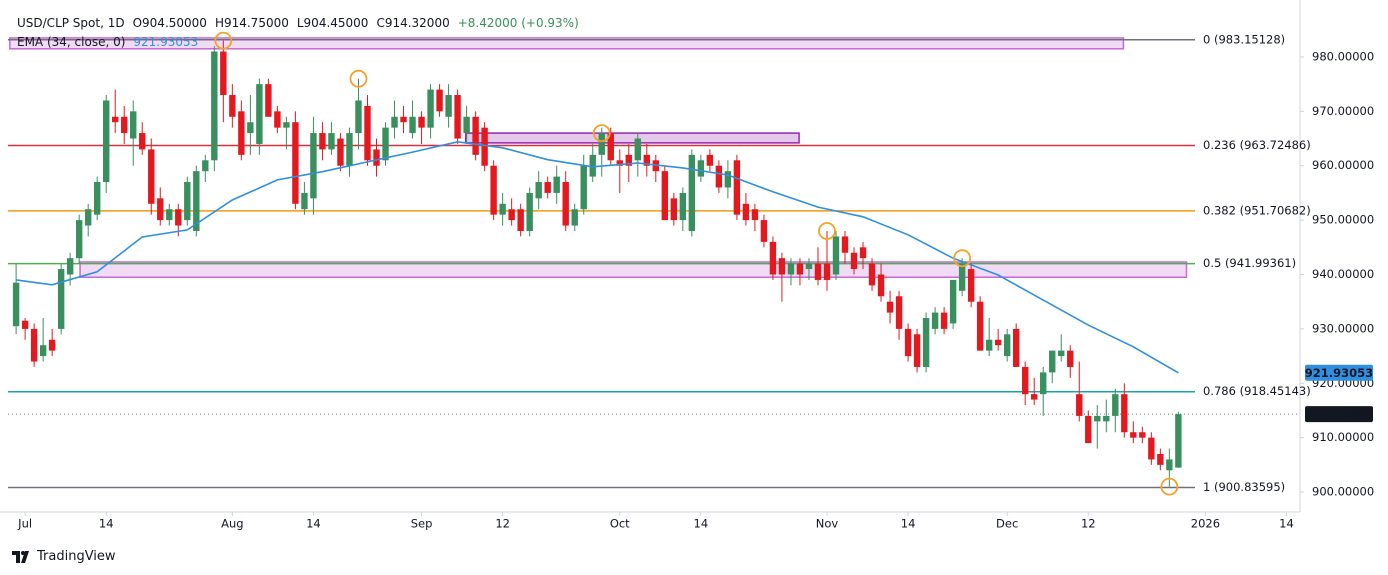  What do you see at coordinates (1343, 492) in the screenshot?
I see `y-tick-label: 900.00000` at bounding box center [1343, 492].